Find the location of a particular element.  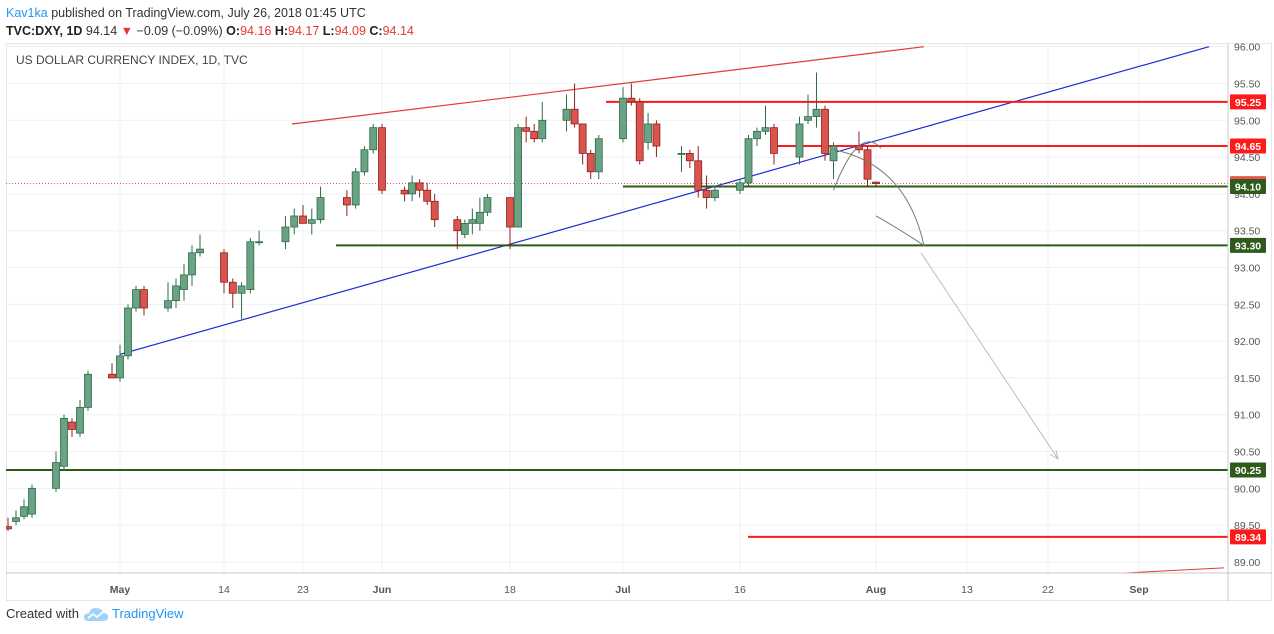

price-tag-label: 89.34 is located at coordinates (1248, 538).